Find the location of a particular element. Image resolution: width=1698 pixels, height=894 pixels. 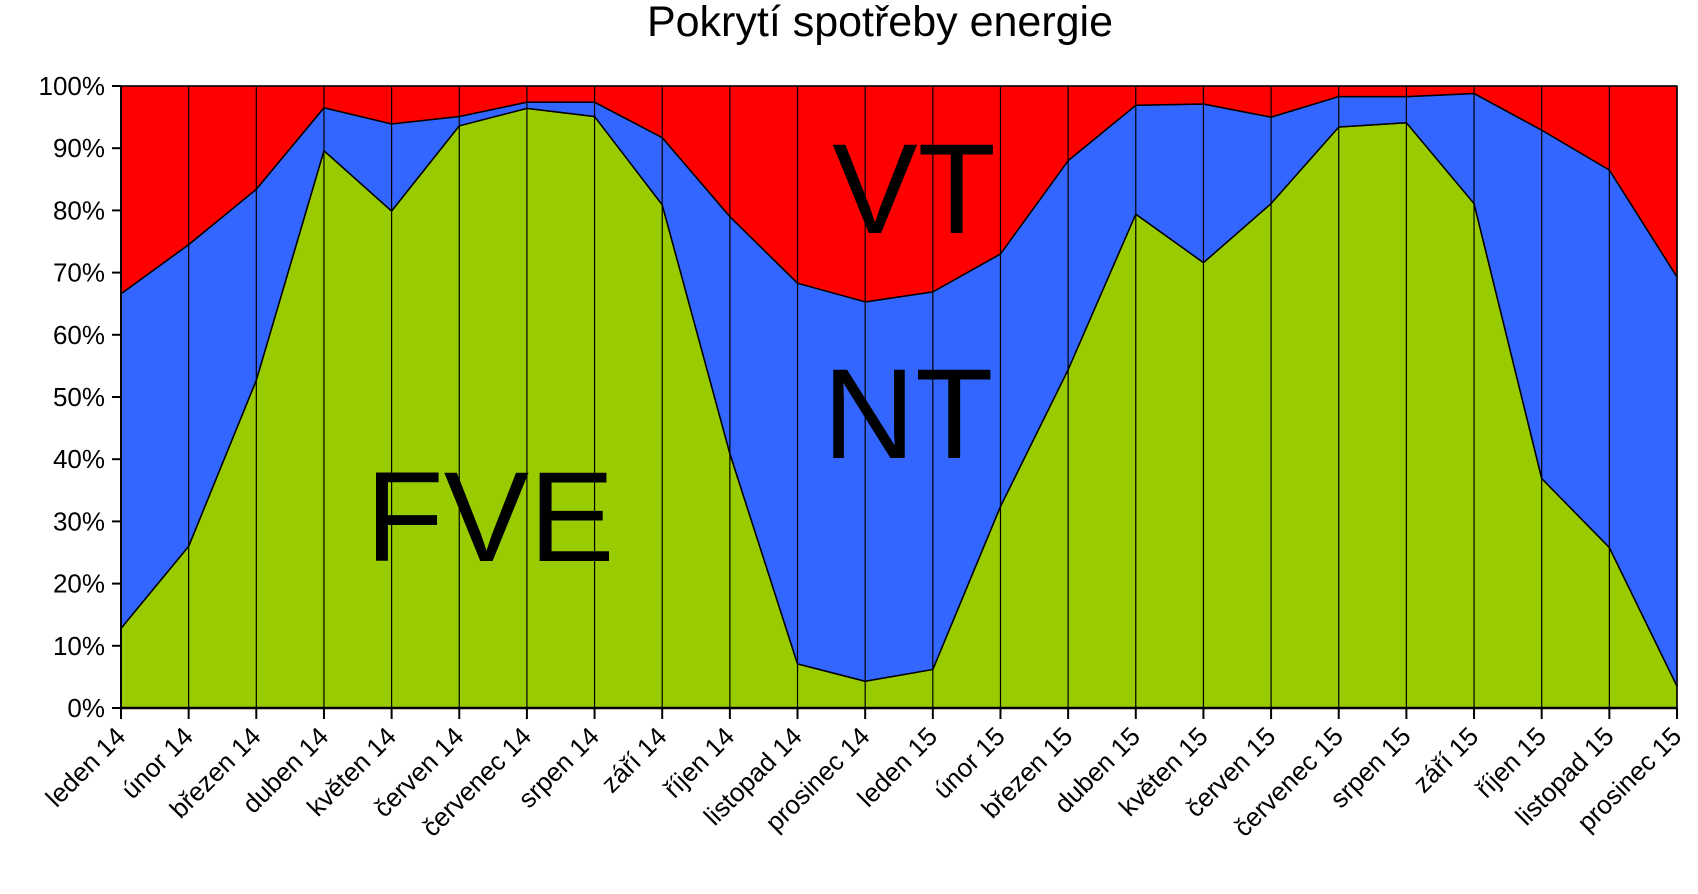

annotation-vt: VT is located at coordinates (914, 189).